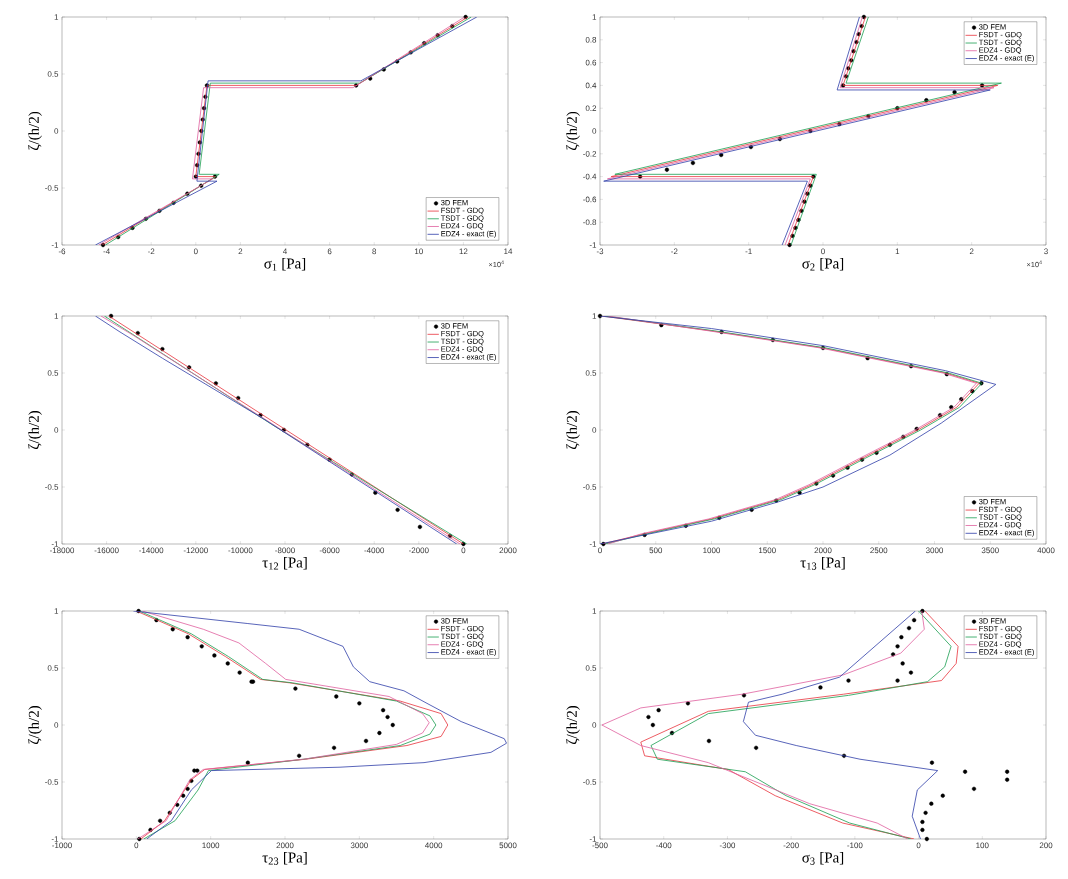 Image resolution: width=1068 pixels, height=879 pixels. I want to click on x-axis-title: τ$_{23}$ [Pa], so click(284, 858).